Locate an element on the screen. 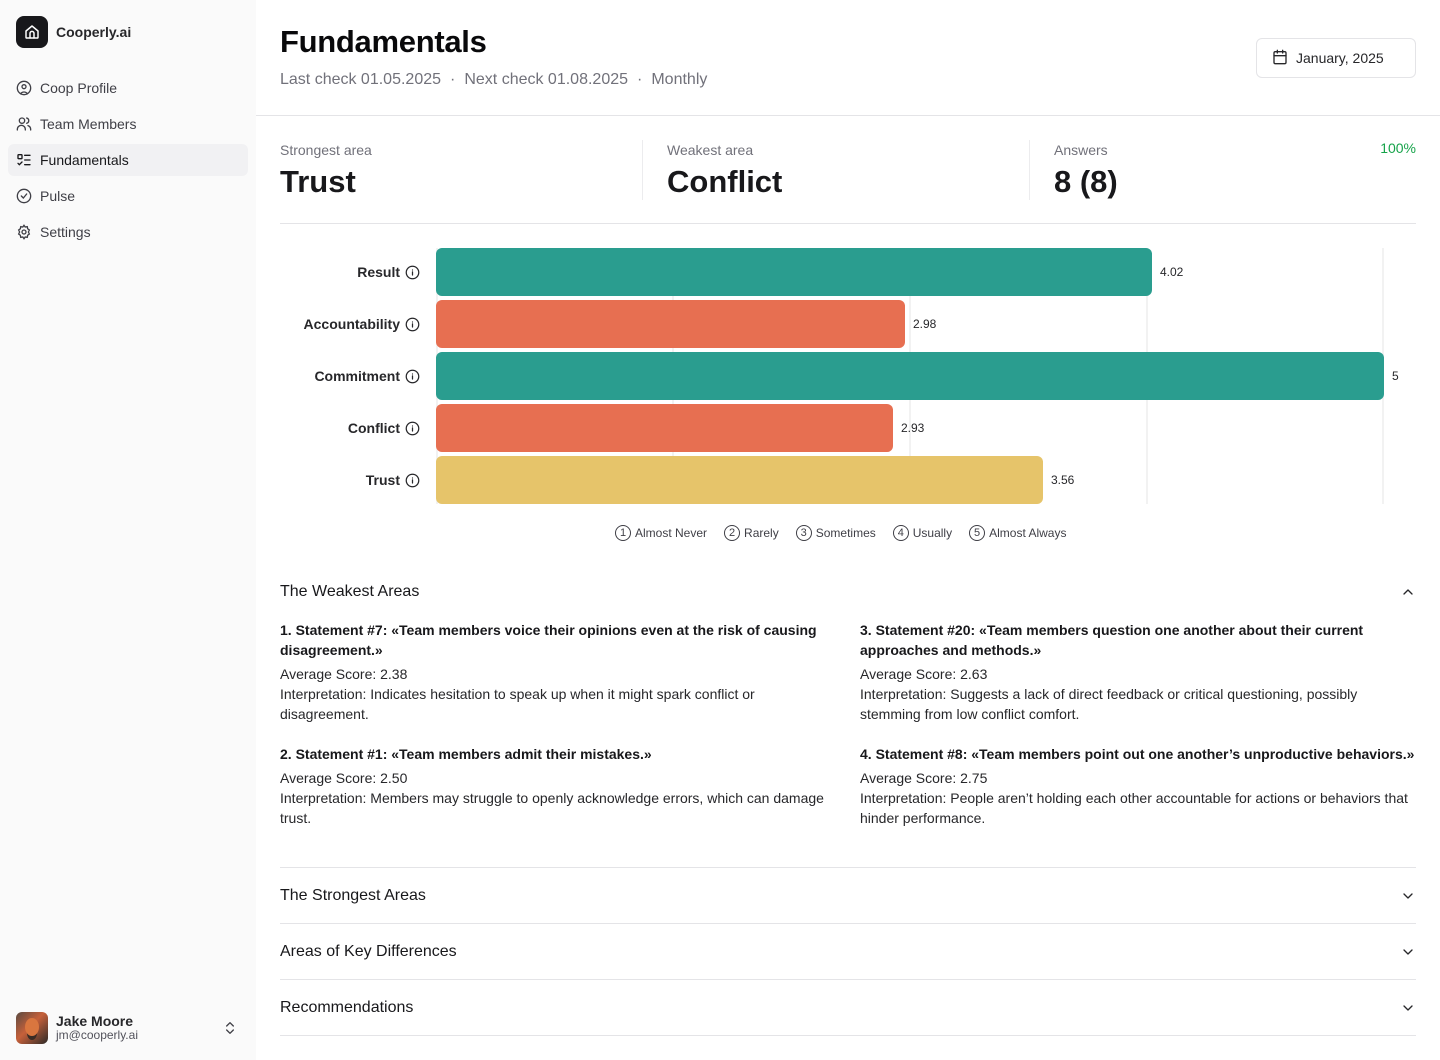 The height and width of the screenshot is (1060, 1440). section-key-differences-header: Areas of Key Differences is located at coordinates (848, 952).